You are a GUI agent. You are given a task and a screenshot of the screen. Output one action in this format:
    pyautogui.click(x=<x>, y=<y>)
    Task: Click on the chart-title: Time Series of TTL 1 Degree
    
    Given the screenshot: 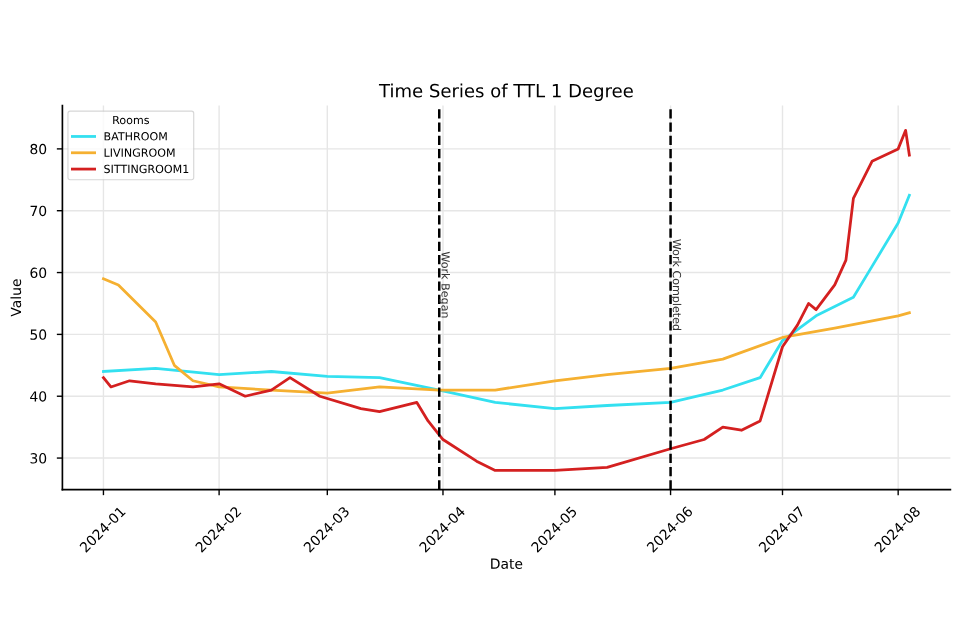 What is the action you would take?
    pyautogui.click(x=505, y=92)
    